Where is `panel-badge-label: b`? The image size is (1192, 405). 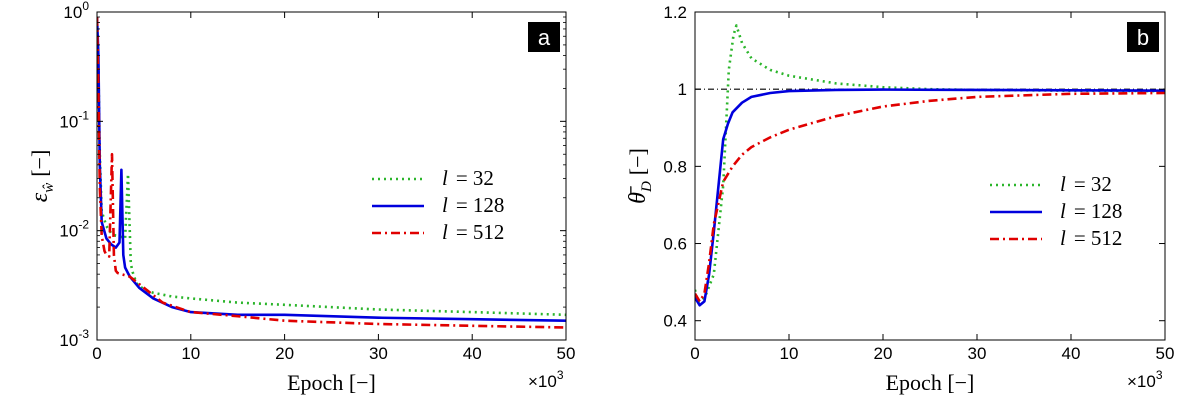 panel-badge-label: b is located at coordinates (1143, 37).